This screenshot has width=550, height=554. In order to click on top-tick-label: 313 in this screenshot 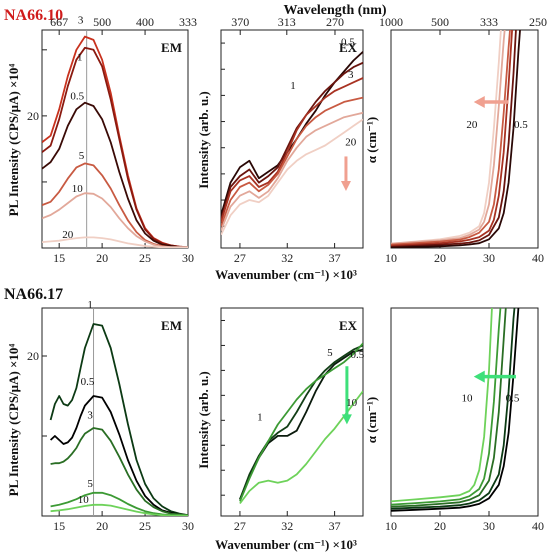, I will do `click(287, 22)`.